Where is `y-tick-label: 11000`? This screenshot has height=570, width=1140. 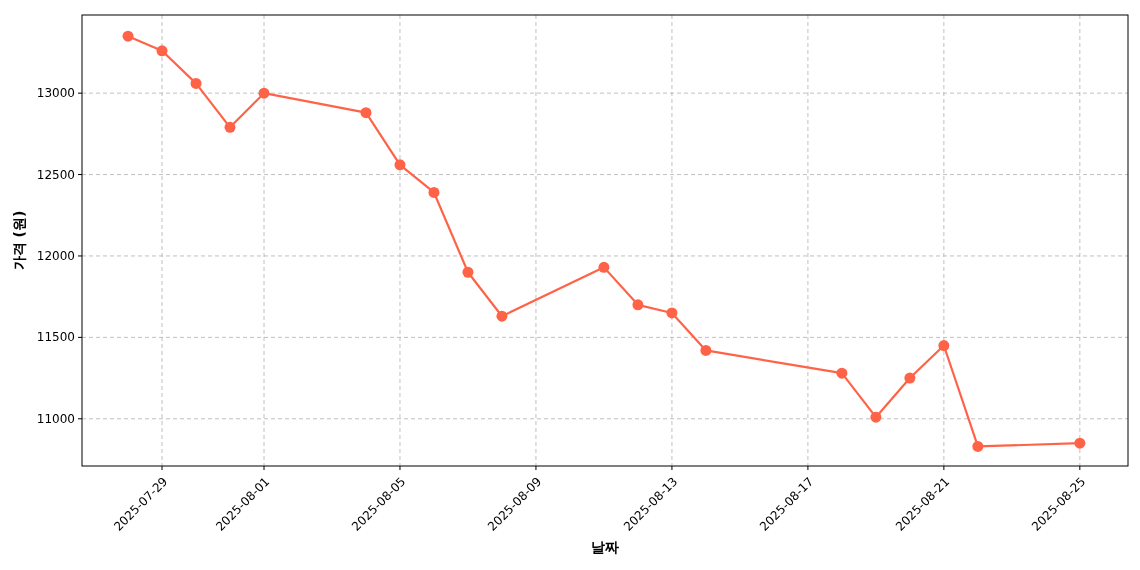 y-tick-label: 11000 is located at coordinates (55, 418).